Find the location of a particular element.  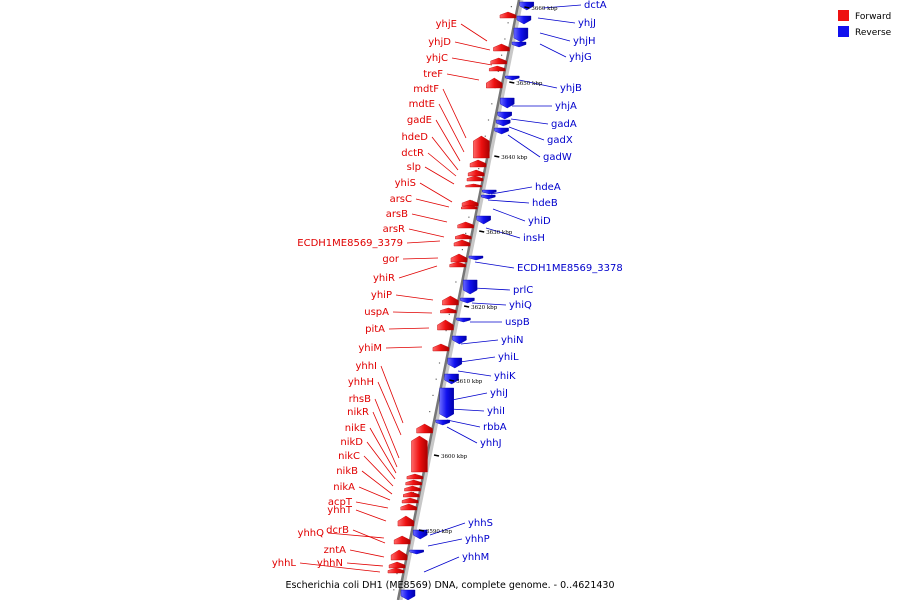

forward-gene-label: yhiR is located at coordinates (384, 278).